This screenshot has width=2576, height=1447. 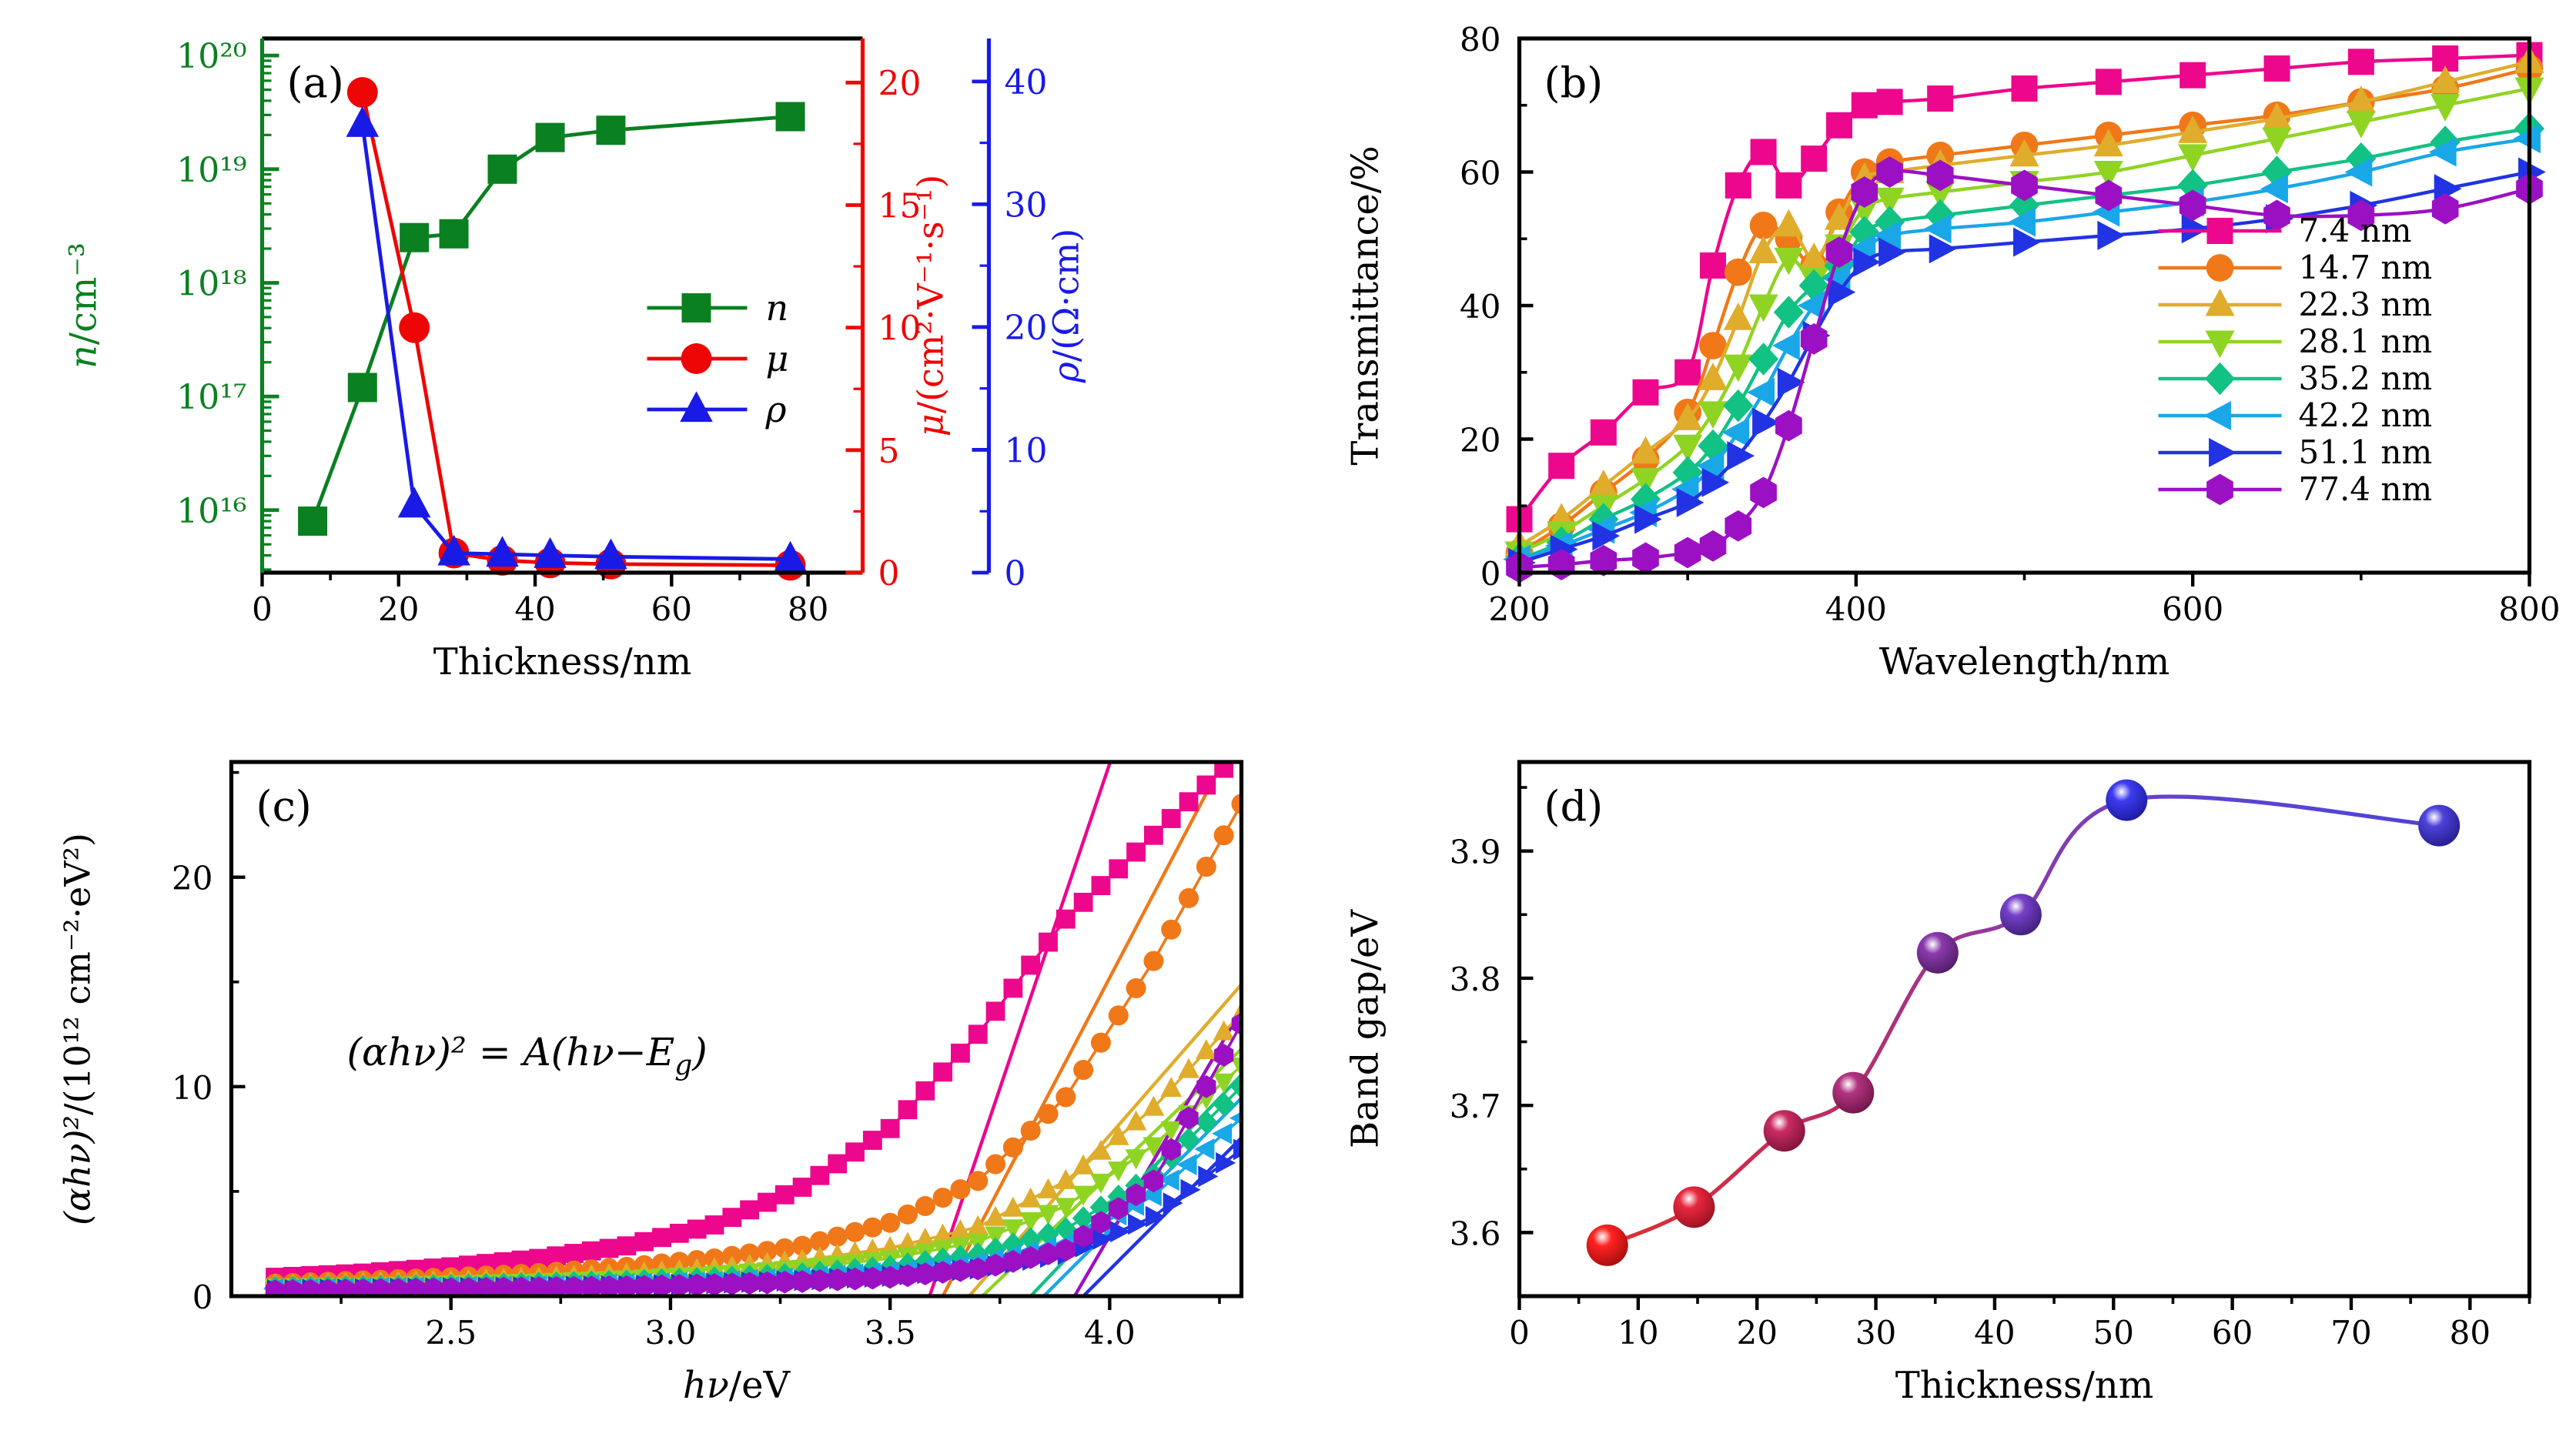 I want to click on series-mu-marker, so click(x=414, y=327).